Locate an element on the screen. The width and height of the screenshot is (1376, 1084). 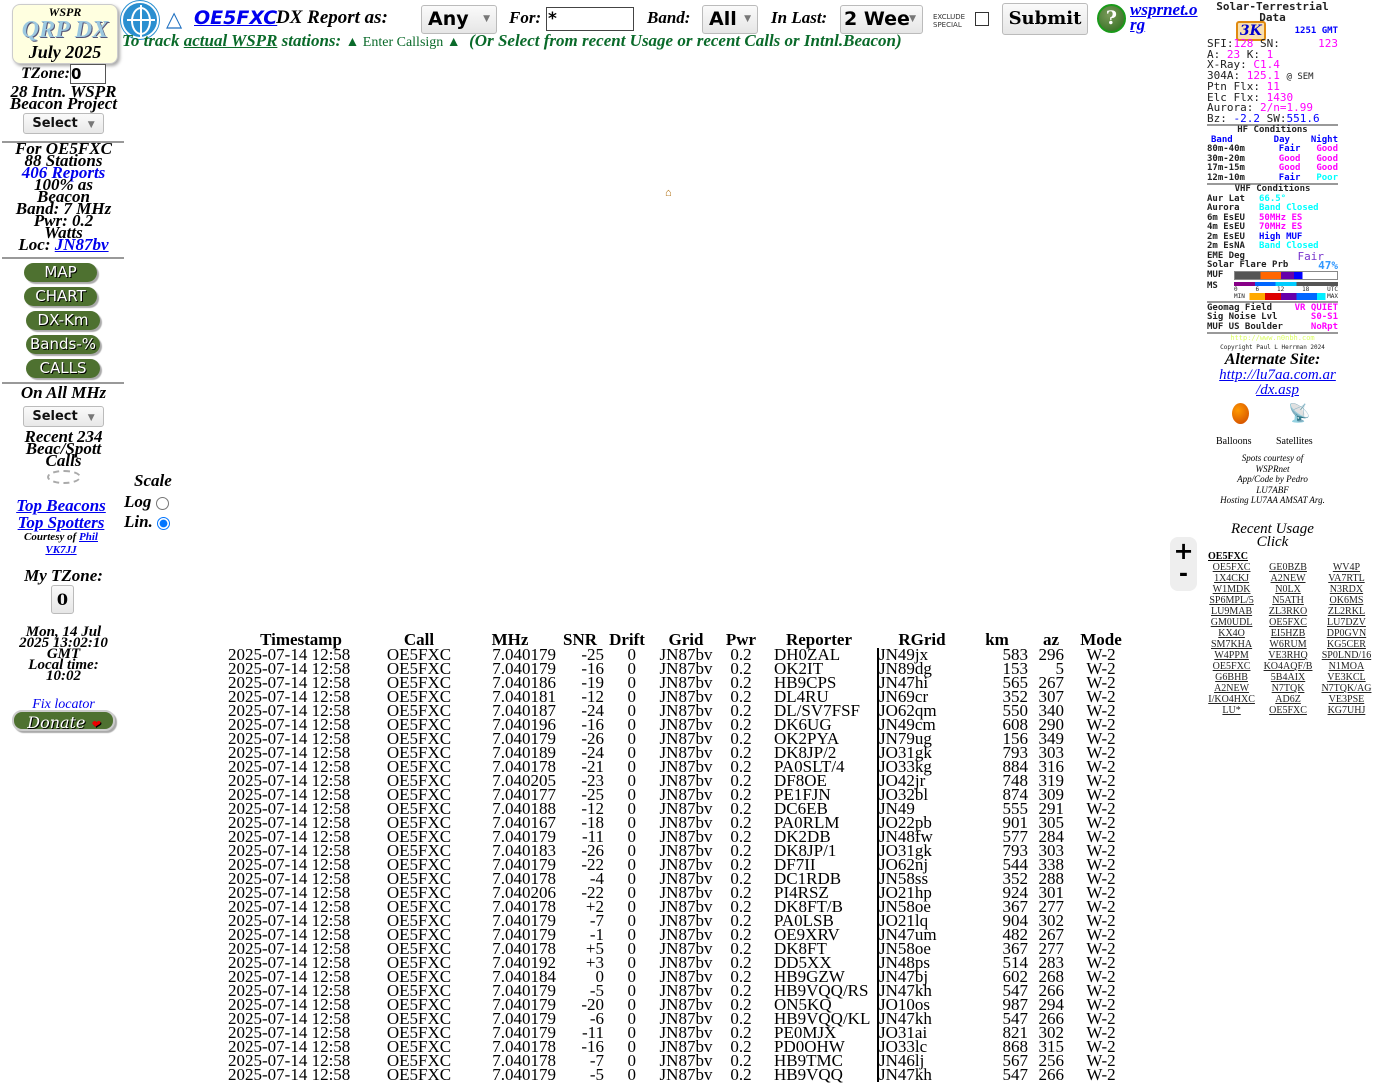
zoom-in-button: + is located at coordinates (1183, 551).